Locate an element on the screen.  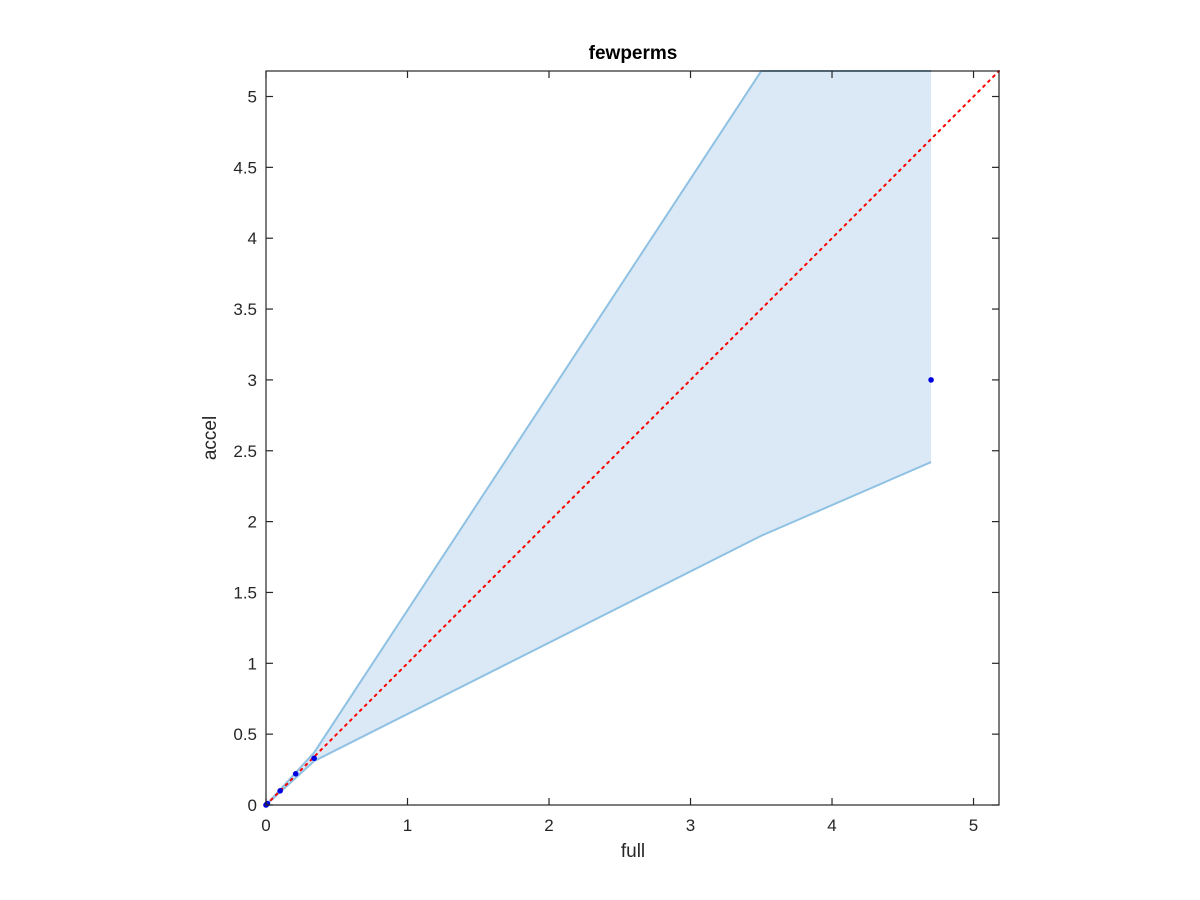
x-tick-label: 1 is located at coordinates (407, 825).